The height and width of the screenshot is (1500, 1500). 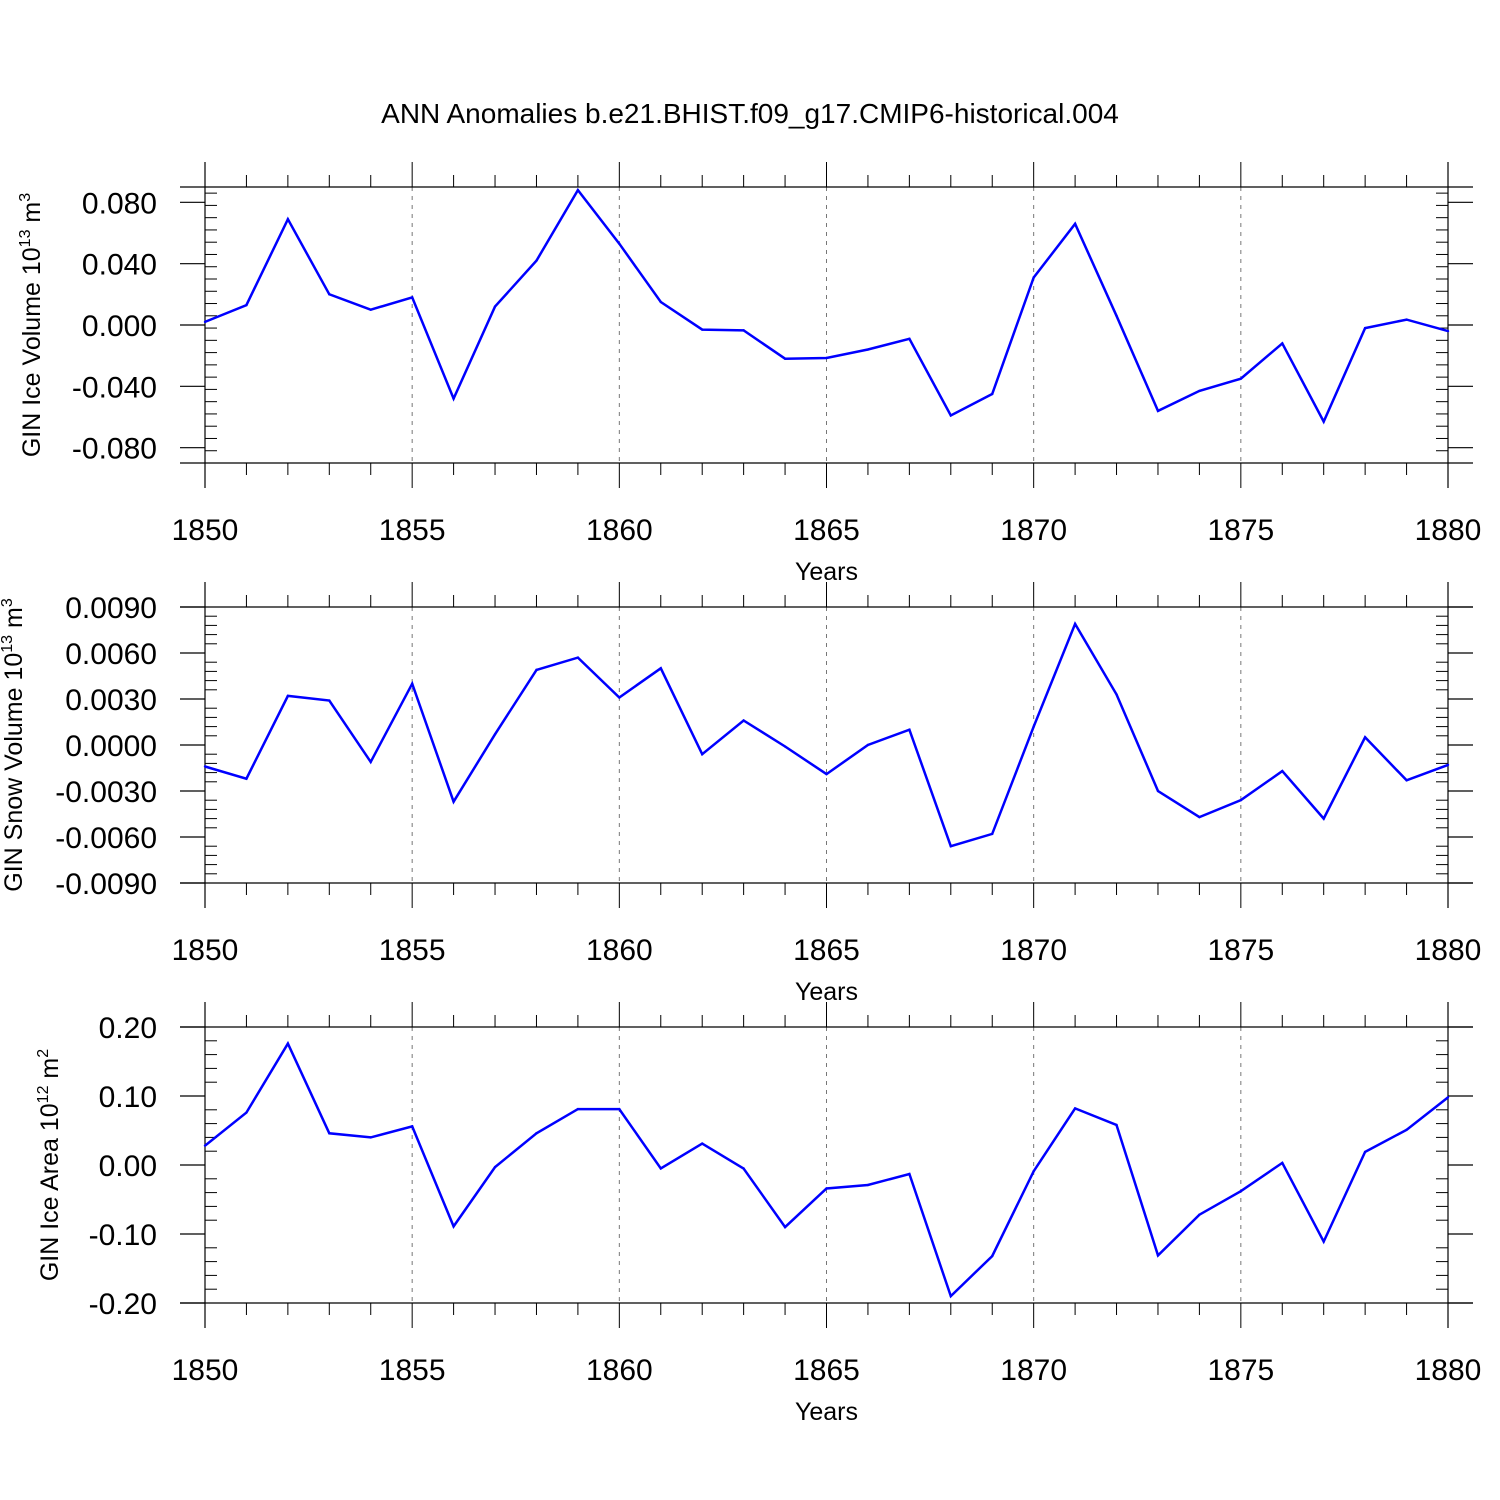 What do you see at coordinates (128, 1097) in the screenshot?
I see `y-tick-label: 0.10` at bounding box center [128, 1097].